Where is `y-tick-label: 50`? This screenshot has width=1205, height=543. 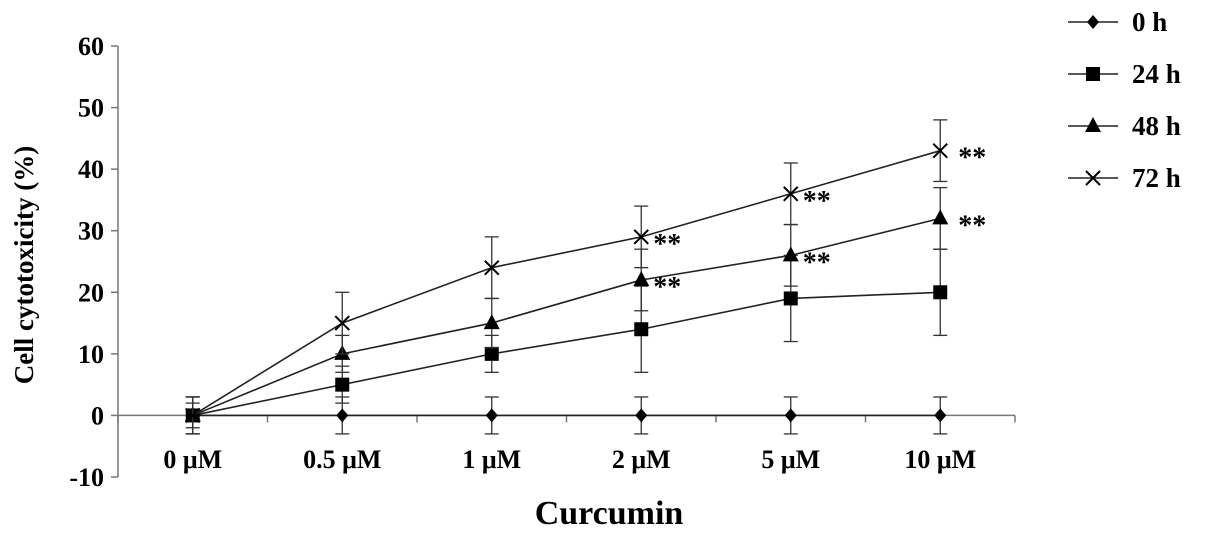 y-tick-label: 50 is located at coordinates (91, 108).